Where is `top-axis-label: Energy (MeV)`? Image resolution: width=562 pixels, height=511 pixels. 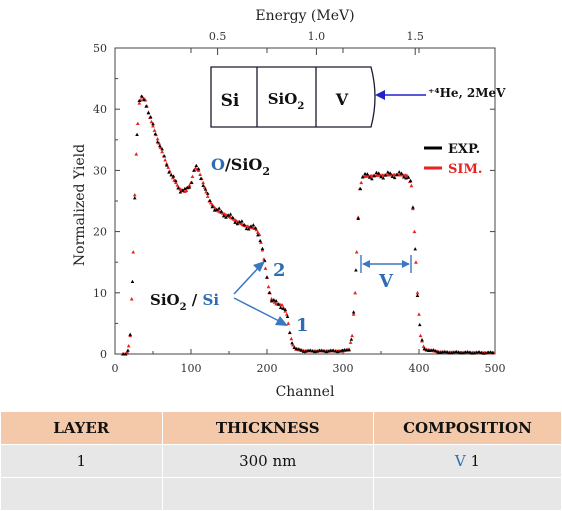
top-axis-label: Energy (MeV) is located at coordinates (304, 16).